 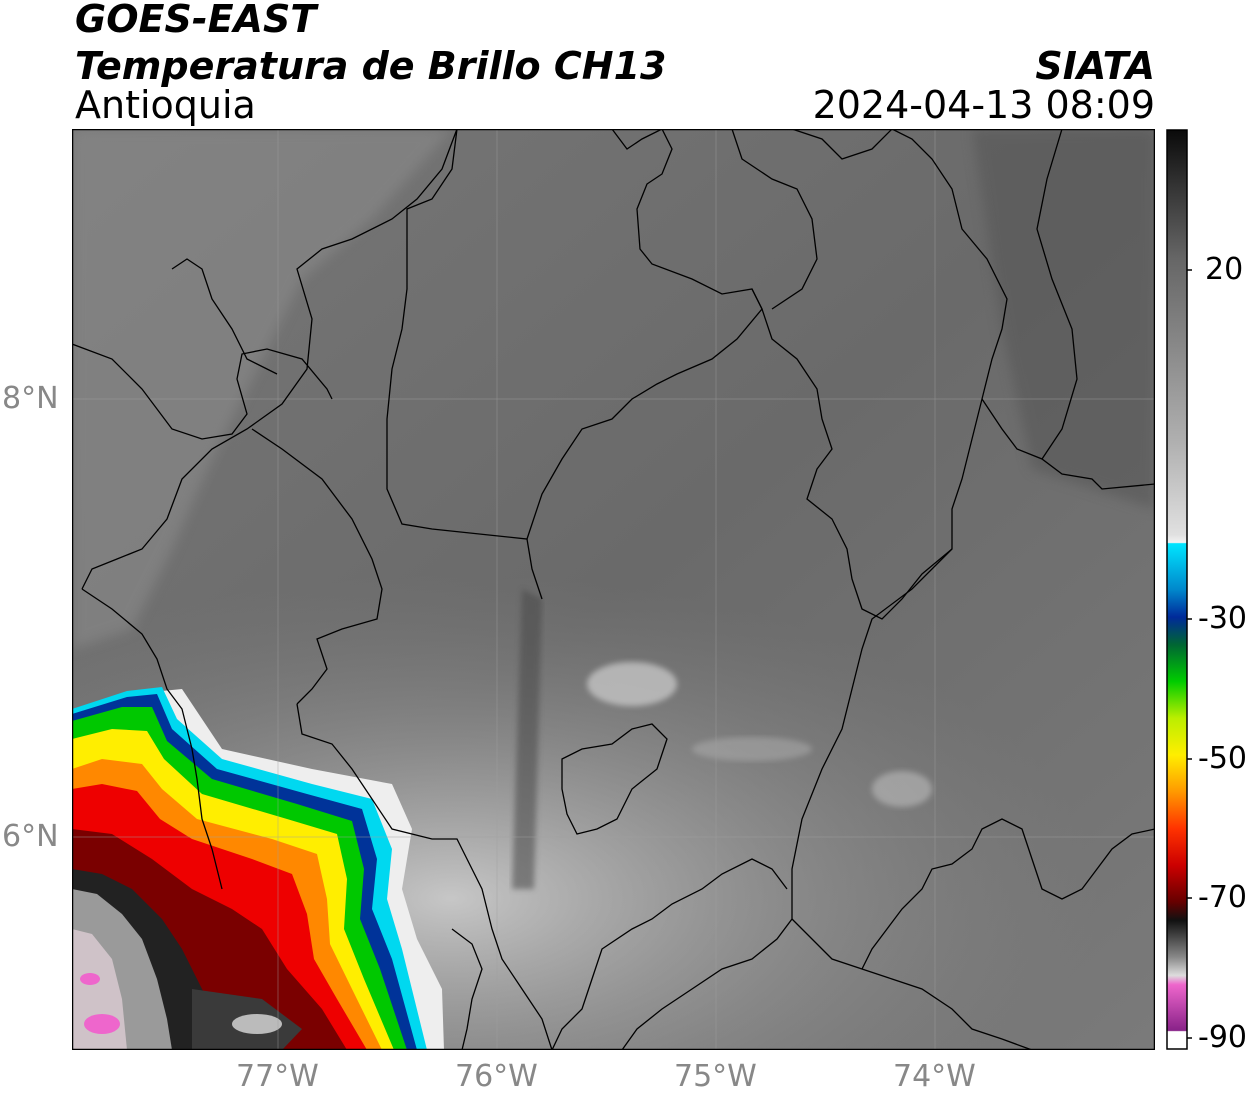 What do you see at coordinates (371, 66) in the screenshot?
I see `product-title: Temperatura de Brillo CH13` at bounding box center [371, 66].